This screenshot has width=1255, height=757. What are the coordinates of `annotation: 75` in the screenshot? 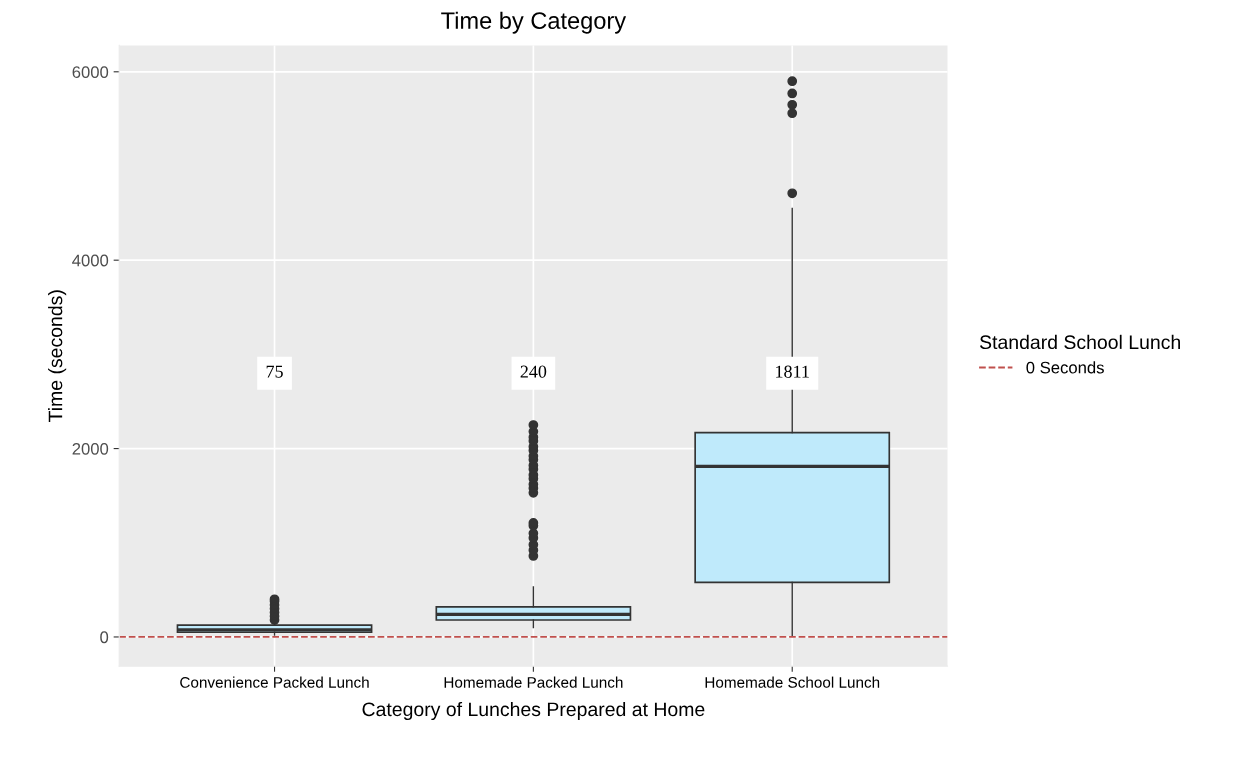 It's located at (274, 371).